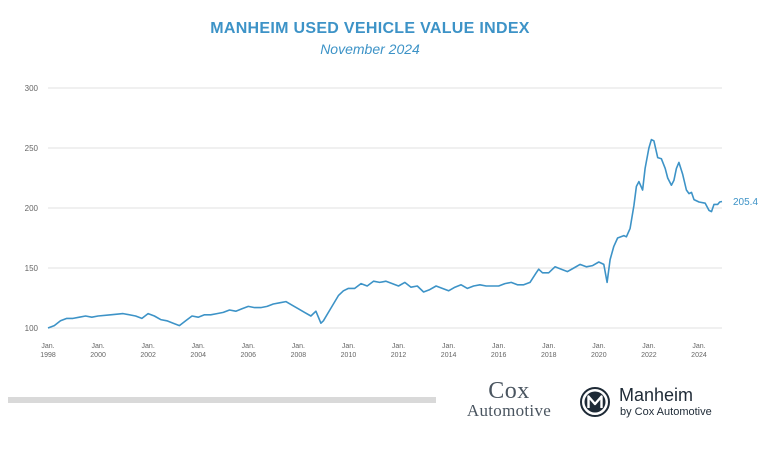 The height and width of the screenshot is (454, 768). I want to click on y-tick-label: 200, so click(32, 208).